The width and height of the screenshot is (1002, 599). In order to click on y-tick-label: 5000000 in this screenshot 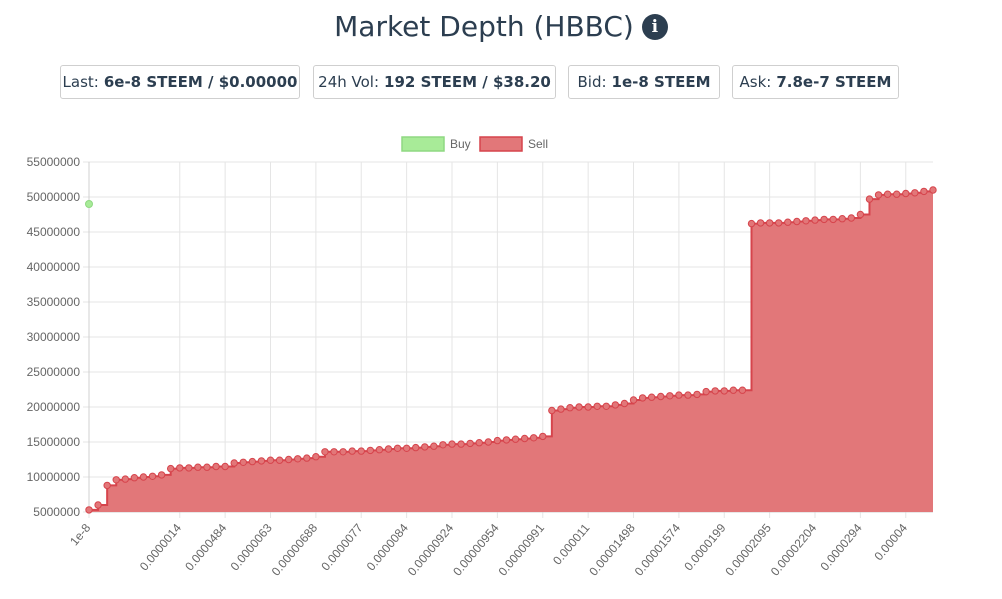, I will do `click(56, 512)`.